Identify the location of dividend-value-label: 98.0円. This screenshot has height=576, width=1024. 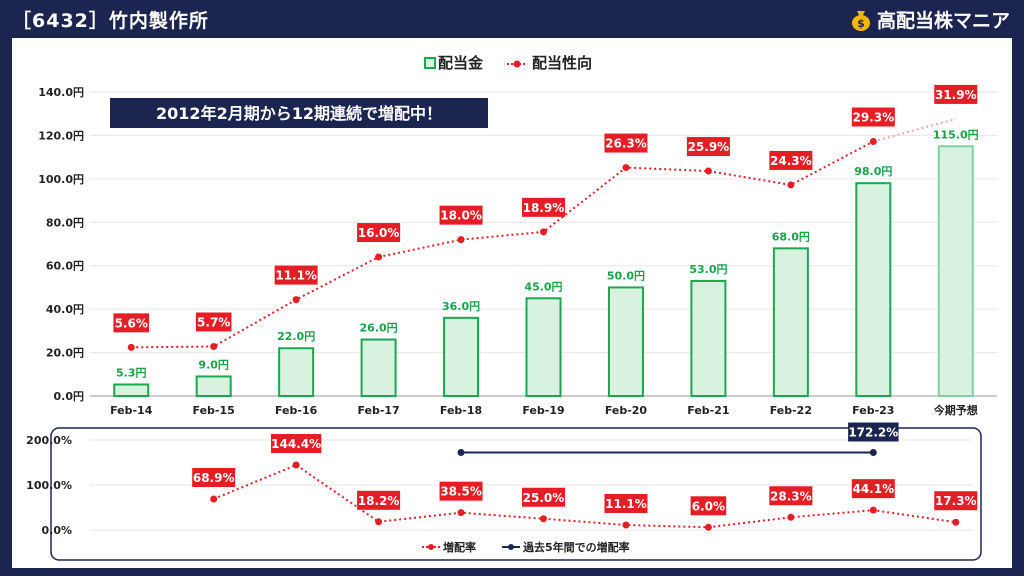
(873, 171).